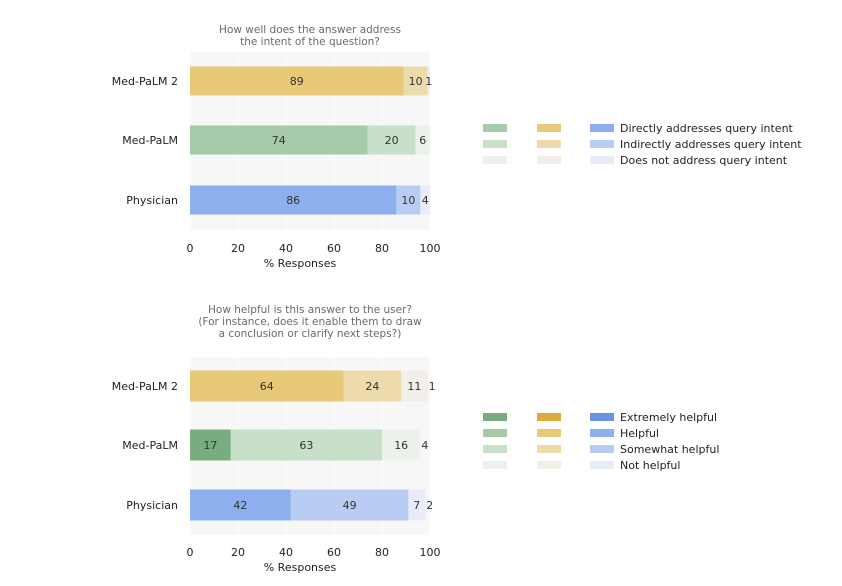 This screenshot has height=586, width=842. I want to click on bar-med-palm-2-indirectly-addresses-query-intent, so click(415, 81).